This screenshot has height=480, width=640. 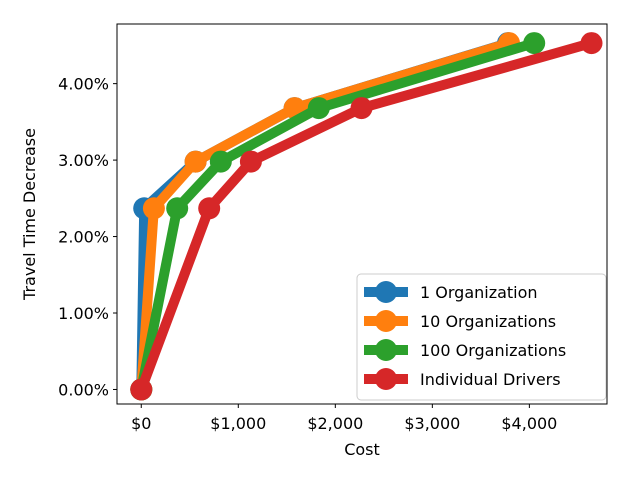 What do you see at coordinates (488, 321) in the screenshot?
I see `legend-label: 10 Organizations` at bounding box center [488, 321].